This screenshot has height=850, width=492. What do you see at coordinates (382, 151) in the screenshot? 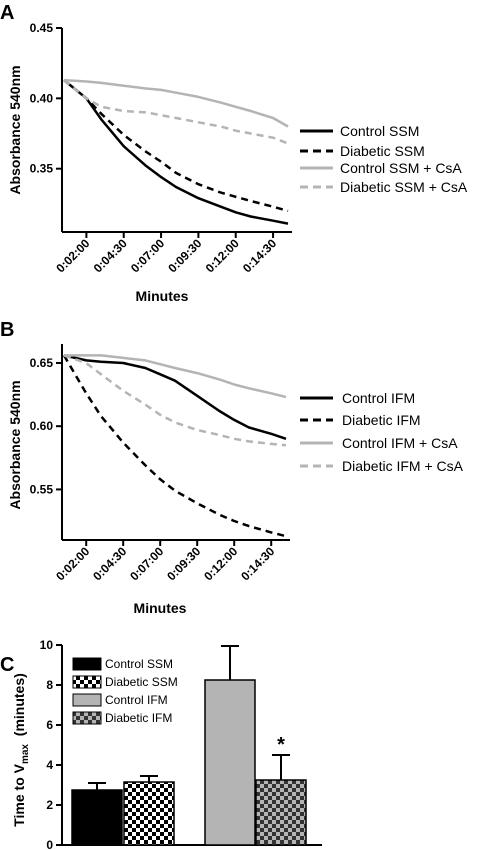
I see `legend-label-diabetic-ssm: Diabetic SSM` at bounding box center [382, 151].